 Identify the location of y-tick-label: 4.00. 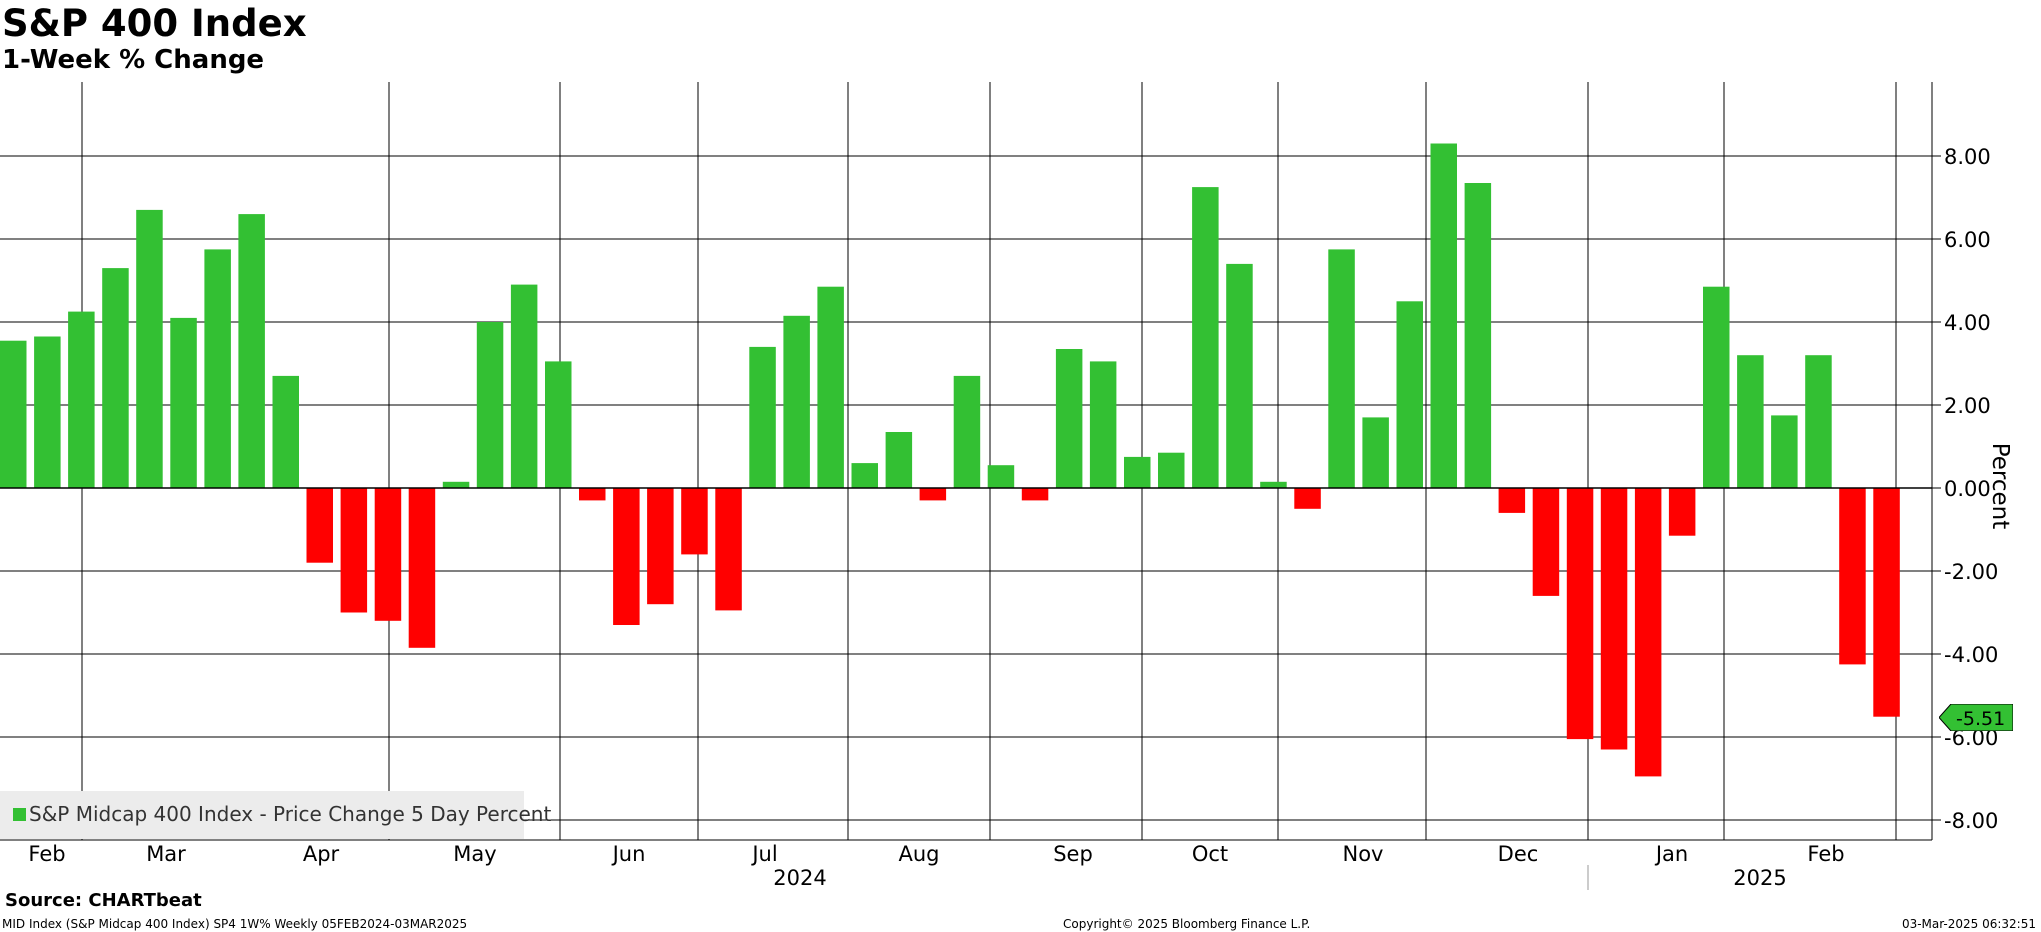
(1967, 323).